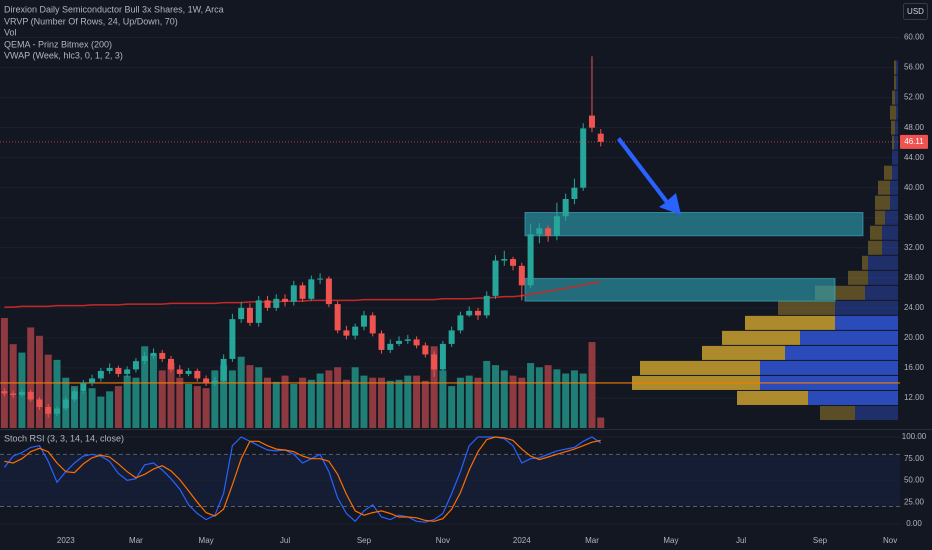  Describe the element at coordinates (670, 540) in the screenshot. I see `x-tick-label: May` at that location.